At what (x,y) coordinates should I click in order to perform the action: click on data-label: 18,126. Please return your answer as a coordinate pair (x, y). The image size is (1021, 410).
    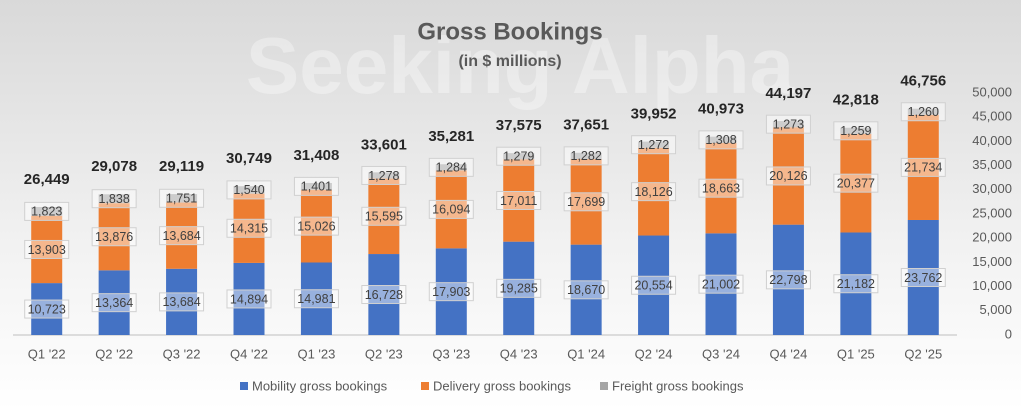
    Looking at the image, I should click on (653, 192).